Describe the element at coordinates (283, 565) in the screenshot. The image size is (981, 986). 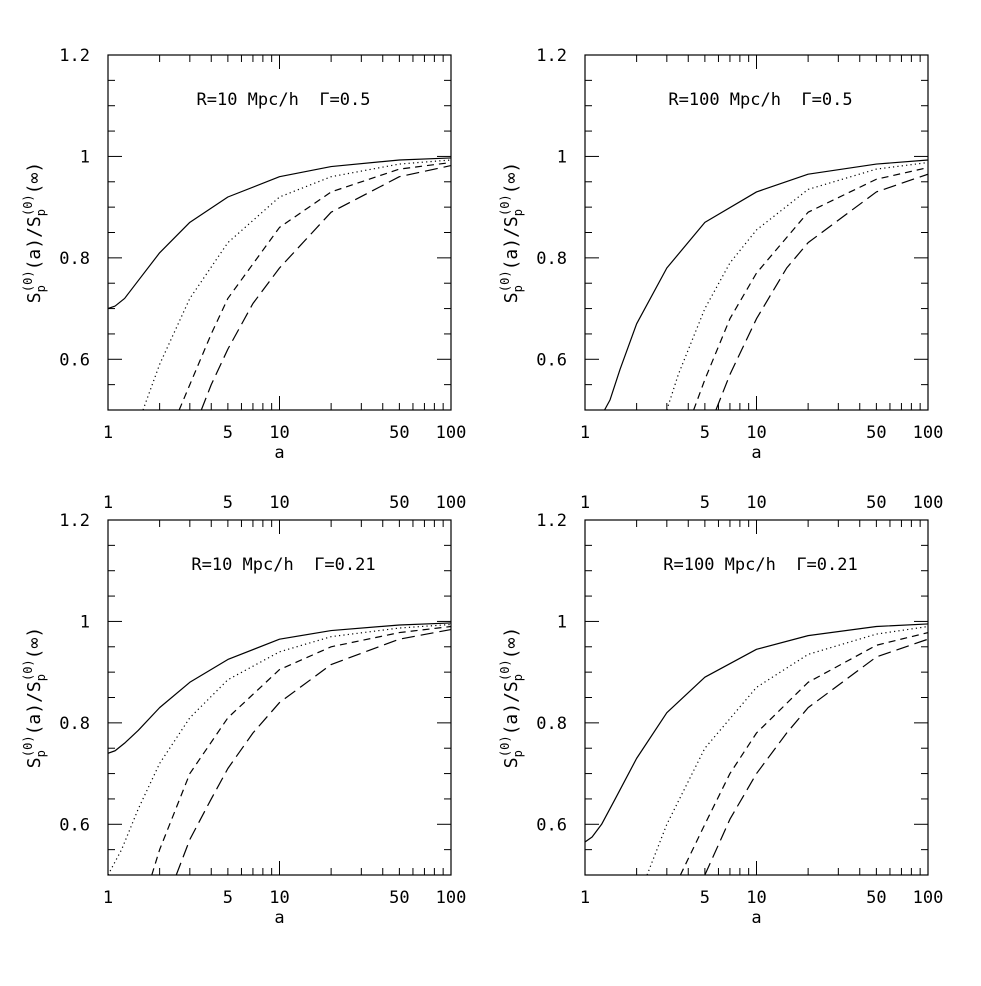
I see `panel-annotation: R=10 Mpc/h Γ=0.21` at that location.